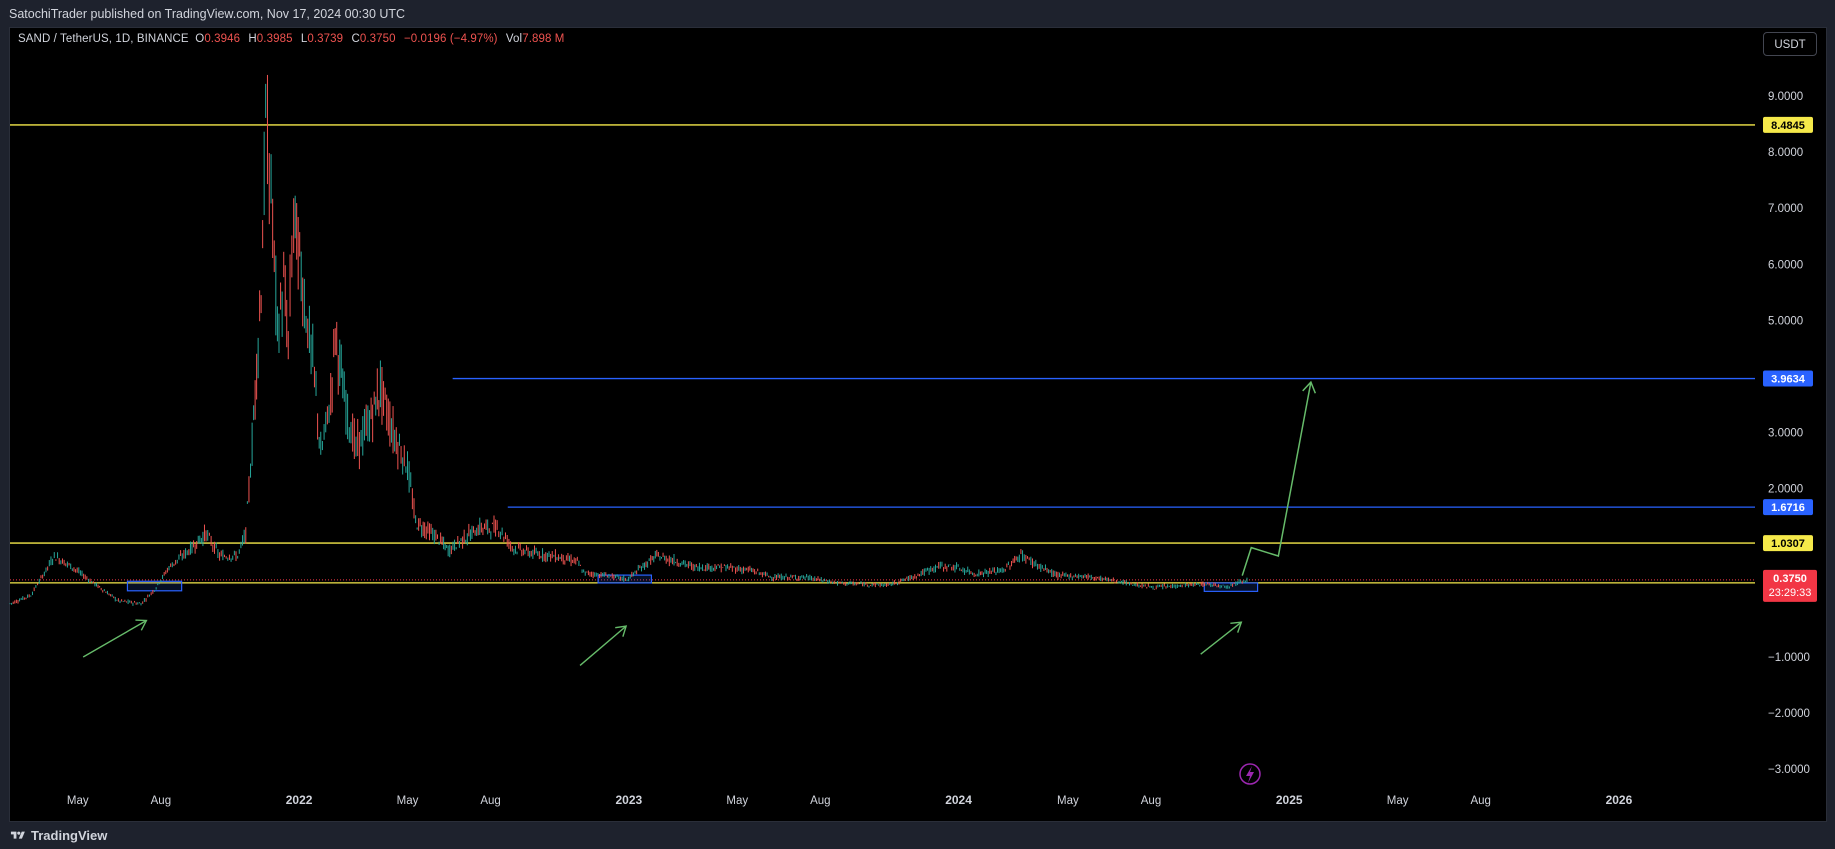 Image resolution: width=1835 pixels, height=849 pixels. What do you see at coordinates (103, 39) in the screenshot?
I see `legend-symbol: SAND / TetherUS, 1D, BINANCE` at bounding box center [103, 39].